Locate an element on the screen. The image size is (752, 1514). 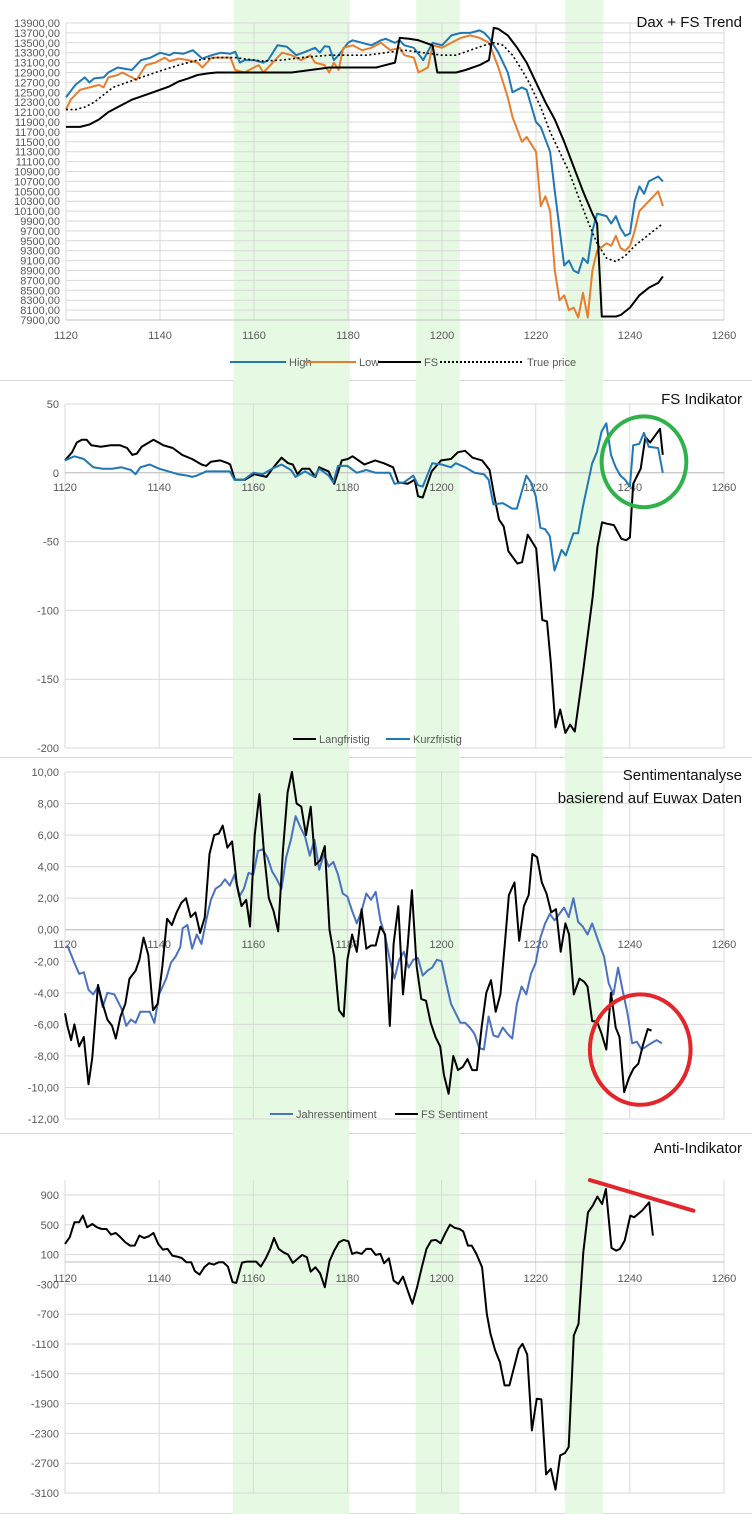
y-tick-label: 13900,00 is located at coordinates (37, 24).